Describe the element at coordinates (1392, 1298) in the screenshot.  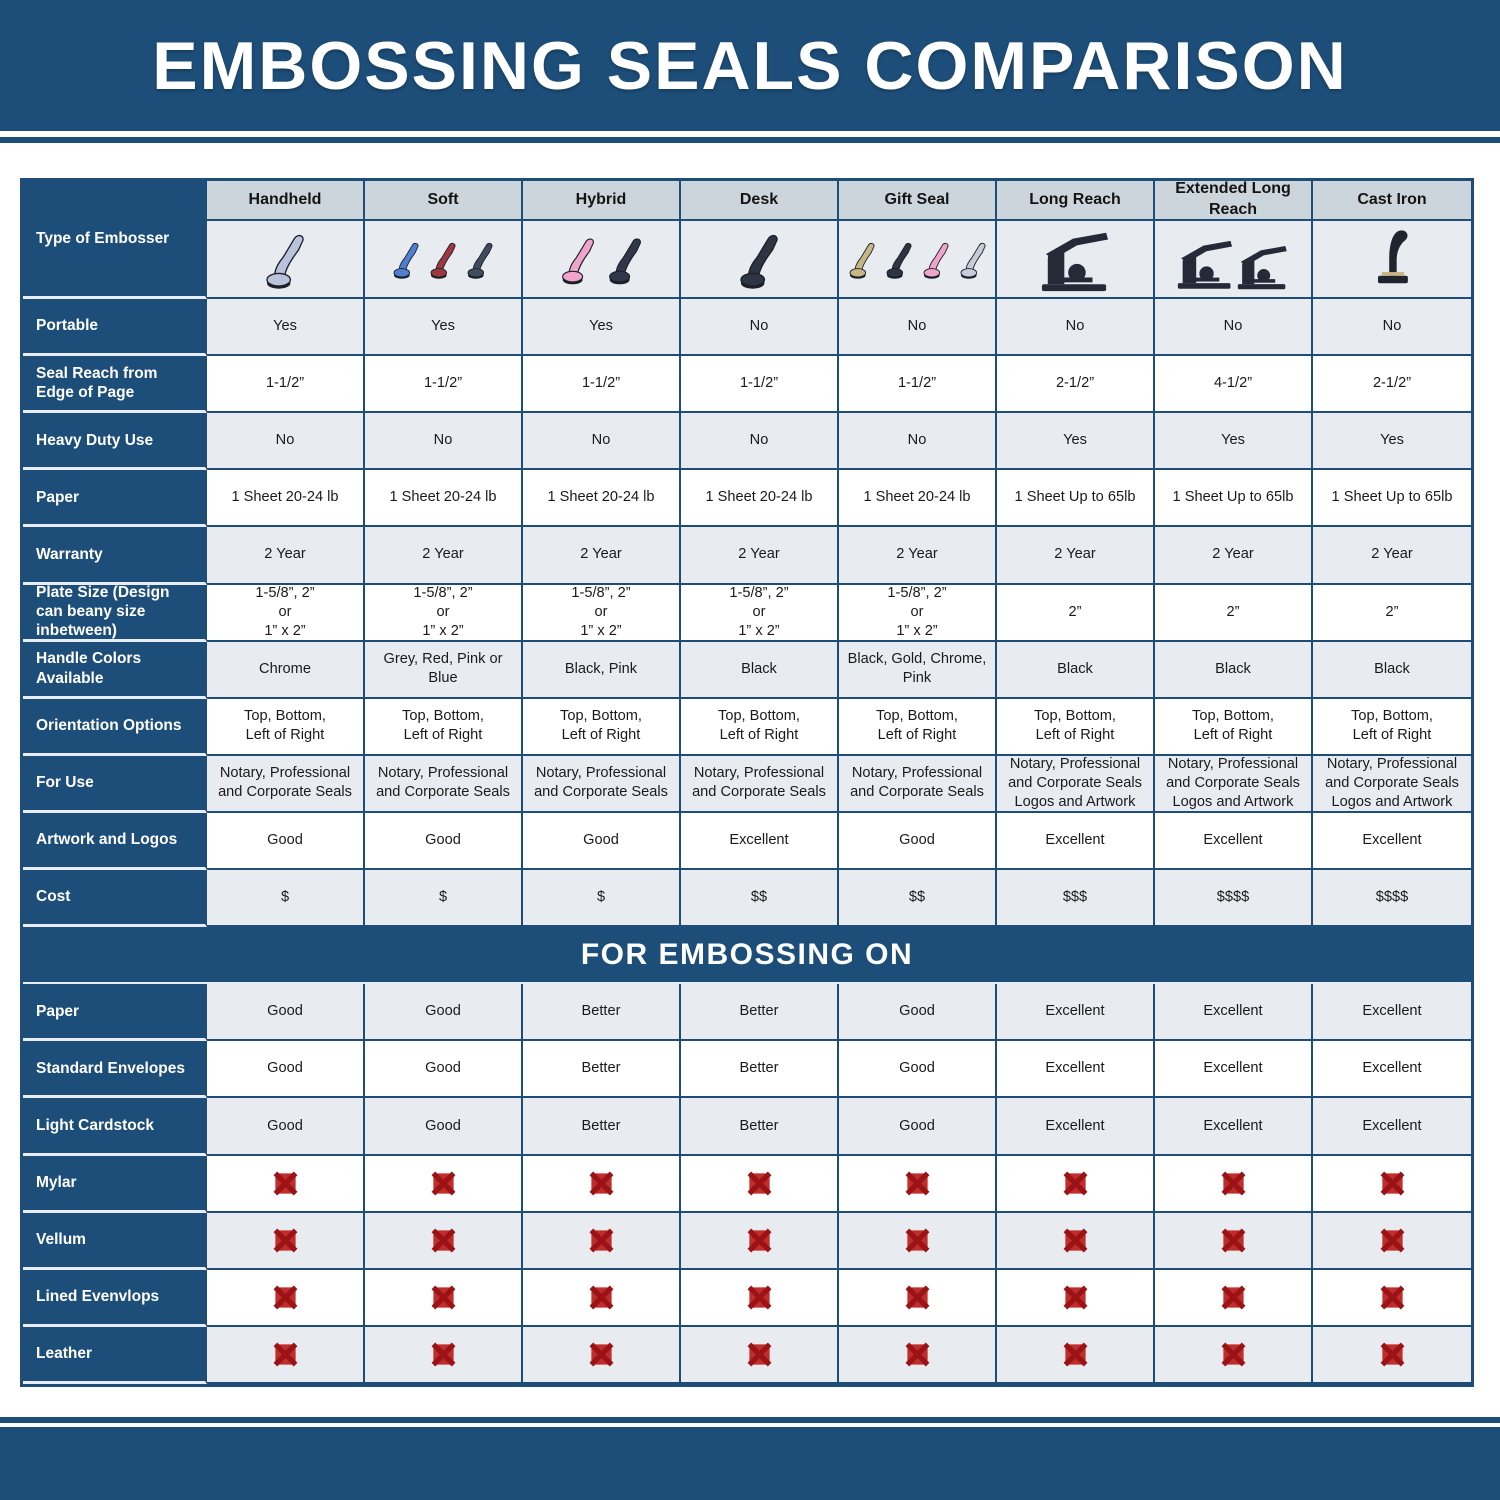
I see `cell-lined-evenvlops-cast-iron` at that location.